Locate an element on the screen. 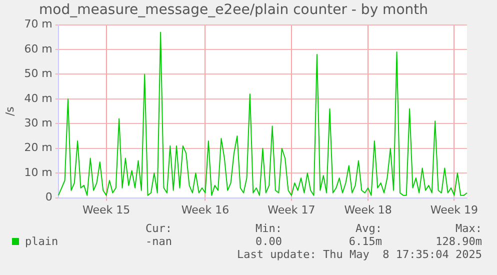 The image size is (497, 275). y-tick-label: 40 m is located at coordinates (38, 98).